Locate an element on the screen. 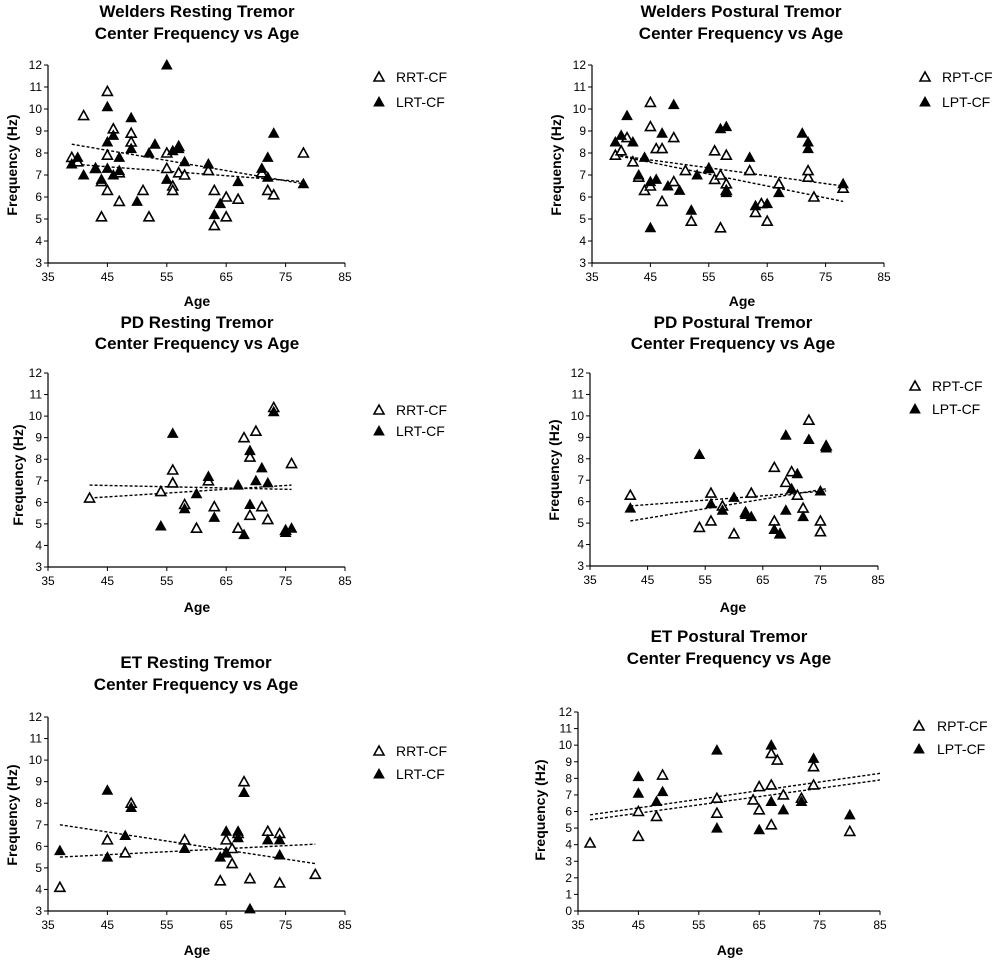 The height and width of the screenshot is (962, 1000). x-tick-label: 85 is located at coordinates (345, 277).